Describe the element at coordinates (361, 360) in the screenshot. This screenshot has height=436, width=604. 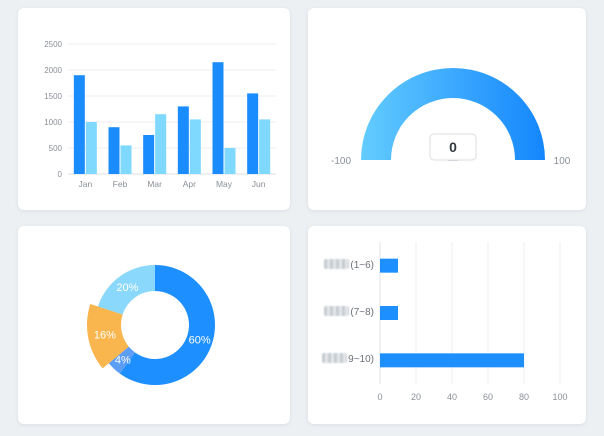
I see `hbar-category-label-text: 9~10)` at that location.